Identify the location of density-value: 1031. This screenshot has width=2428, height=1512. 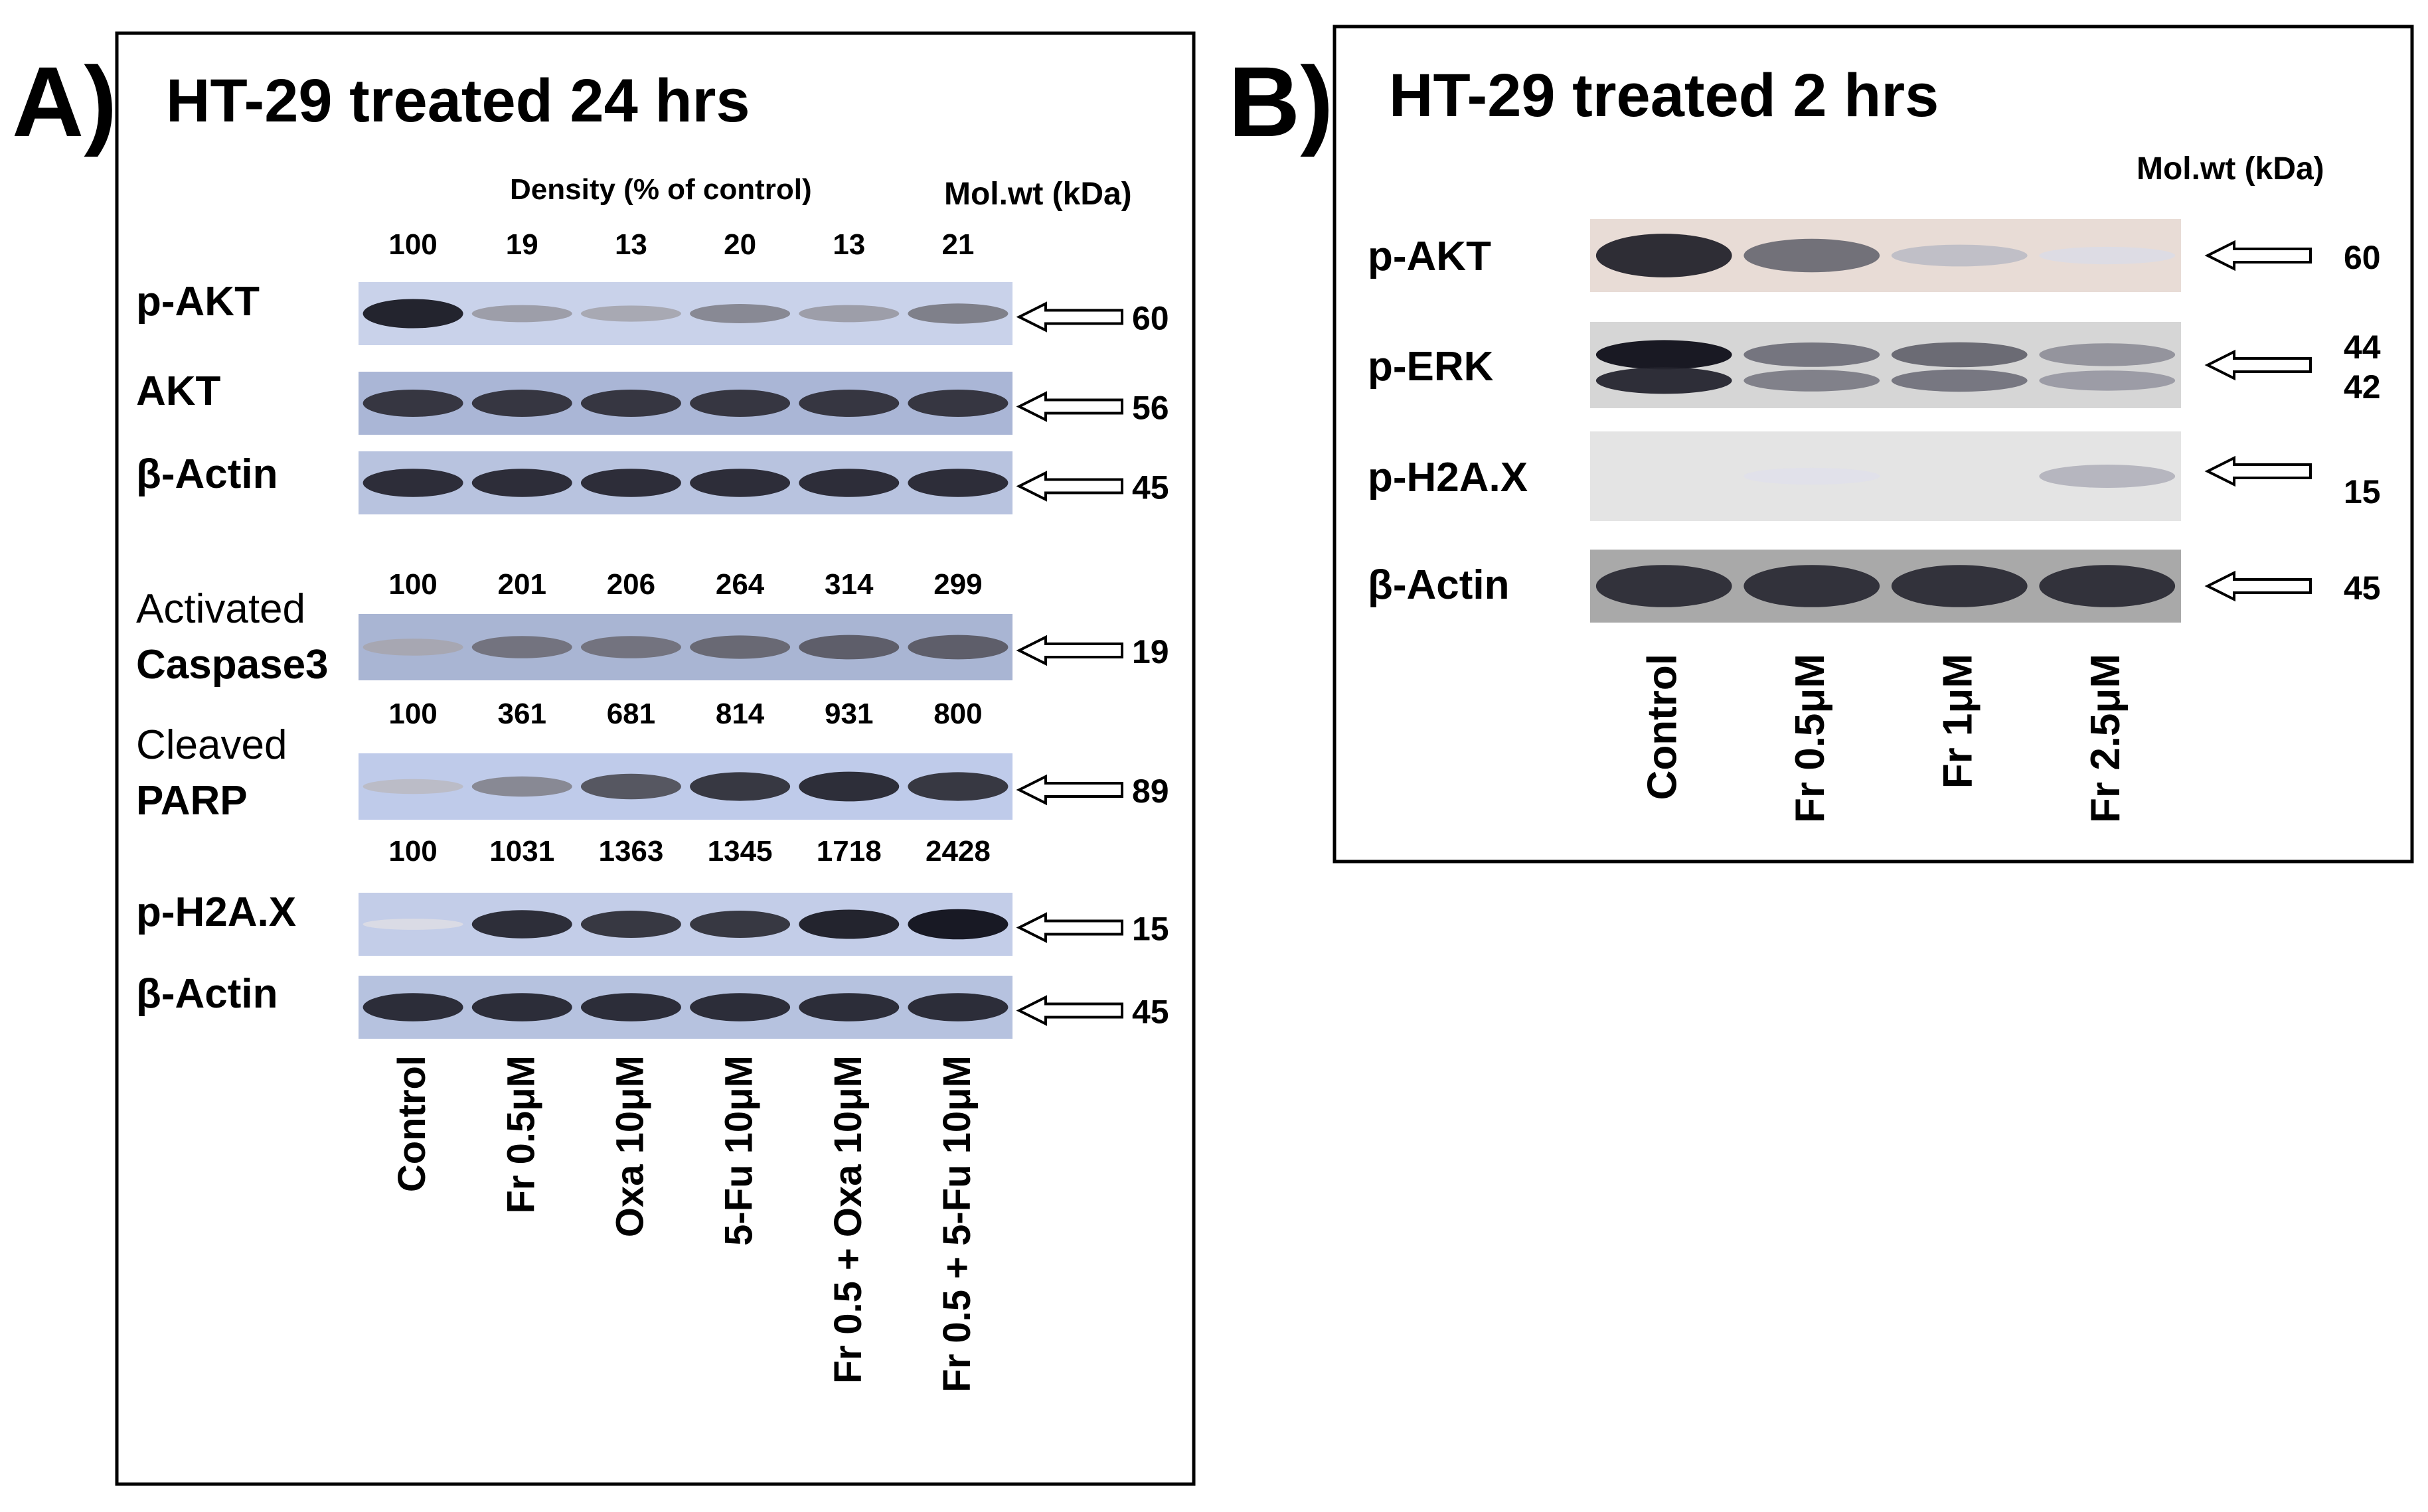
(521, 851).